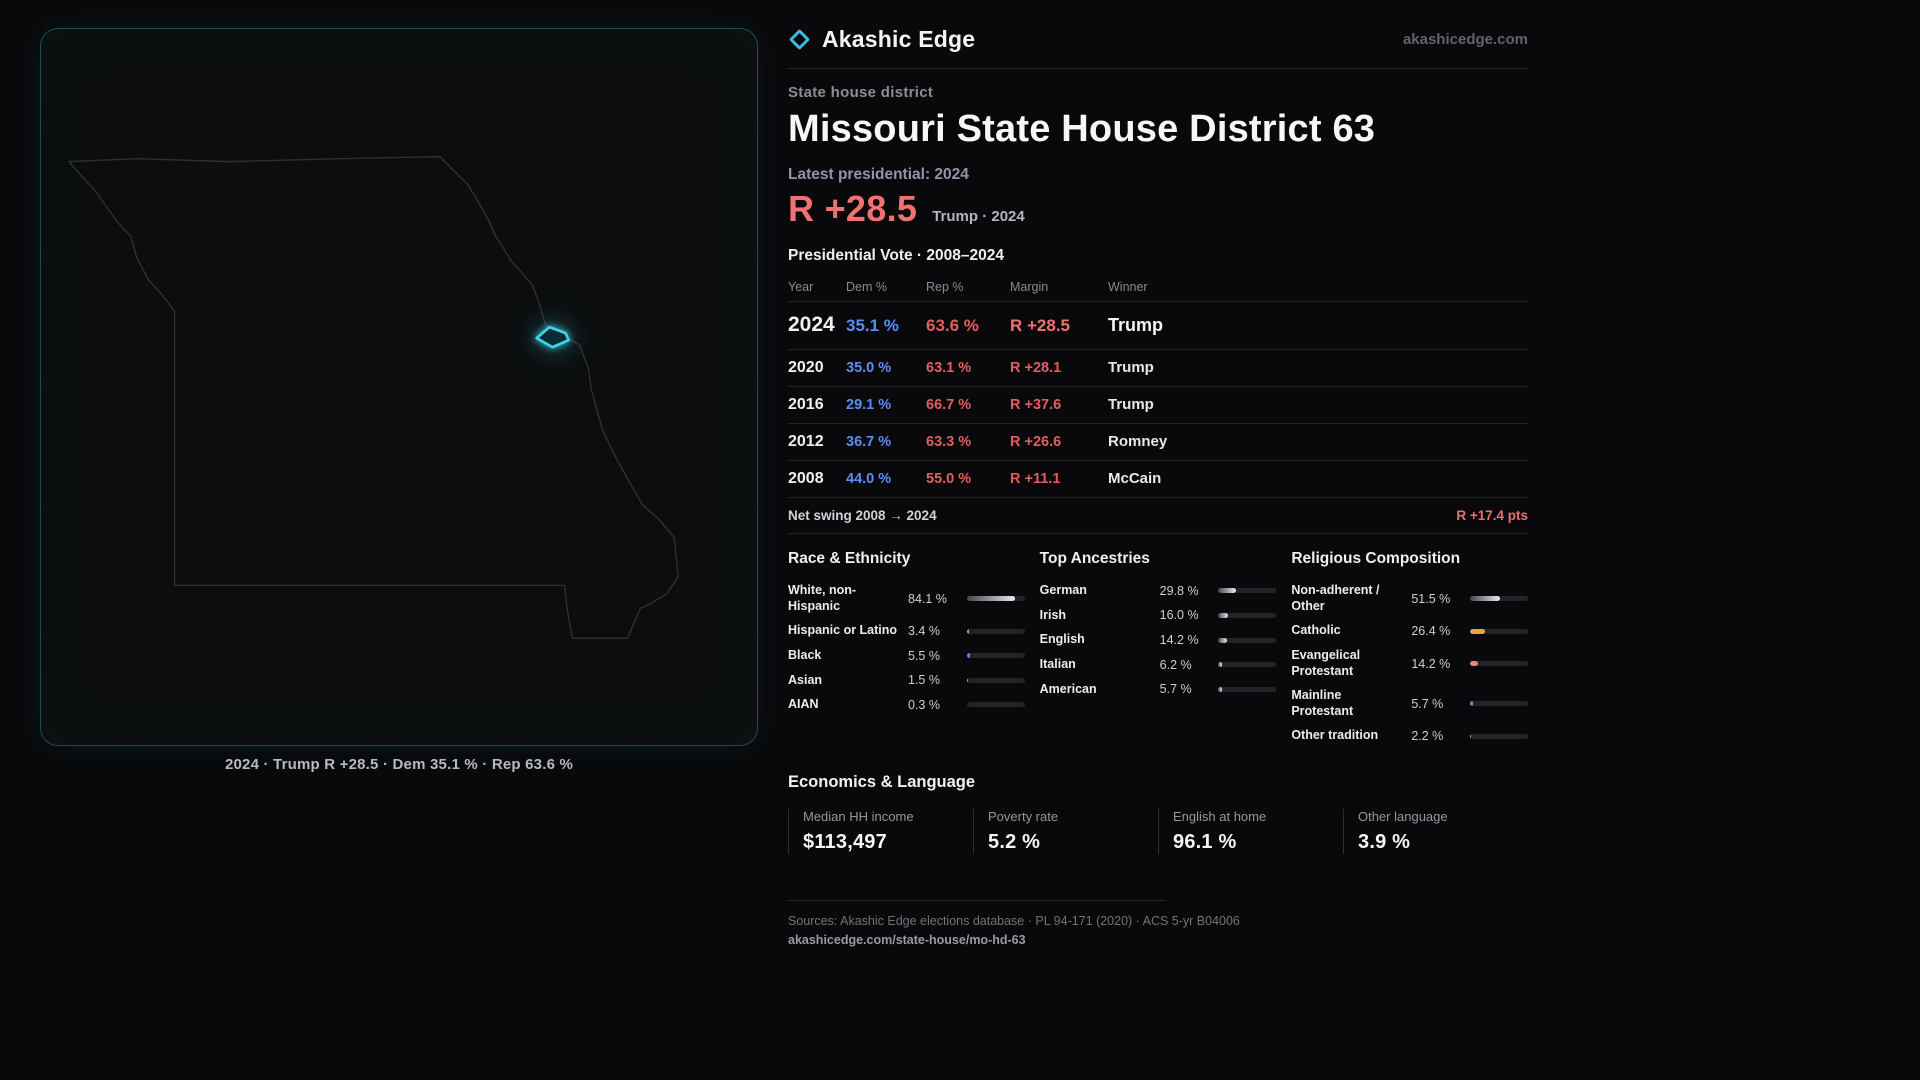 The height and width of the screenshot is (1080, 1920). What do you see at coordinates (1062, 639) in the screenshot?
I see `demo-label: English` at bounding box center [1062, 639].